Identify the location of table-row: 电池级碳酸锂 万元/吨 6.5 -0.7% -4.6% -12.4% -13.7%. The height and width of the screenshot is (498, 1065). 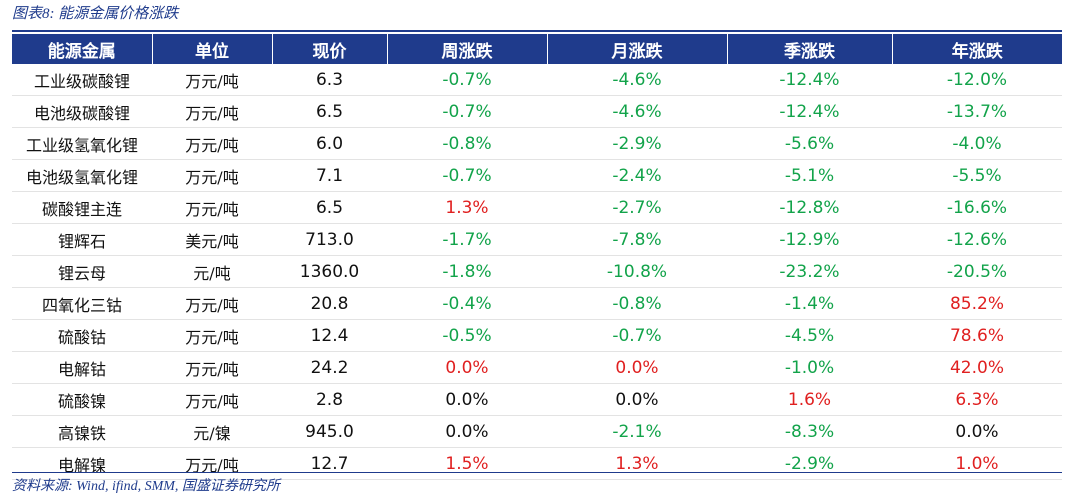
(537, 111).